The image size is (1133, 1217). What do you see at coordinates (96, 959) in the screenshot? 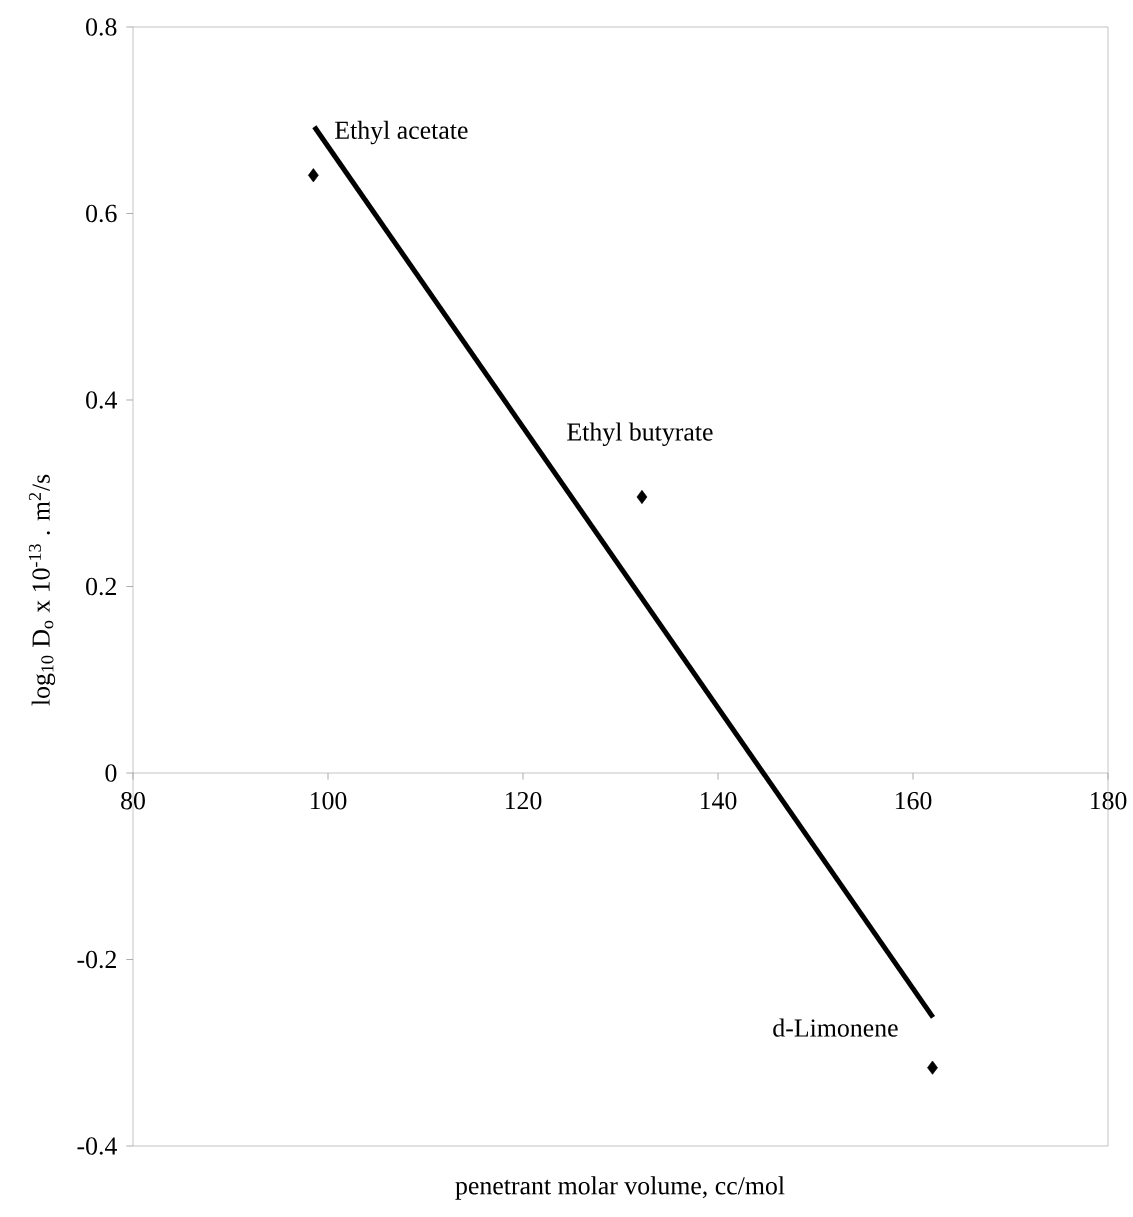
I see `y-tick-label: -0.2` at bounding box center [96, 959].